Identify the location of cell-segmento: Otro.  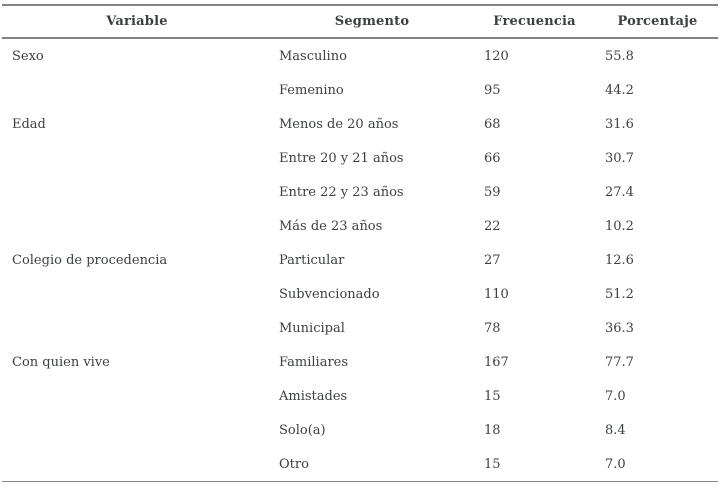
(294, 464).